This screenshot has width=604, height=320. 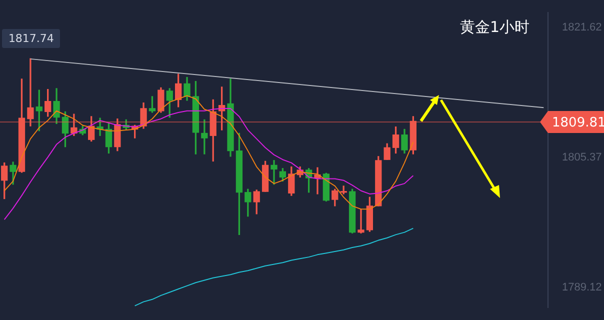 I want to click on chart-title: 黄金1小时, so click(x=495, y=27).